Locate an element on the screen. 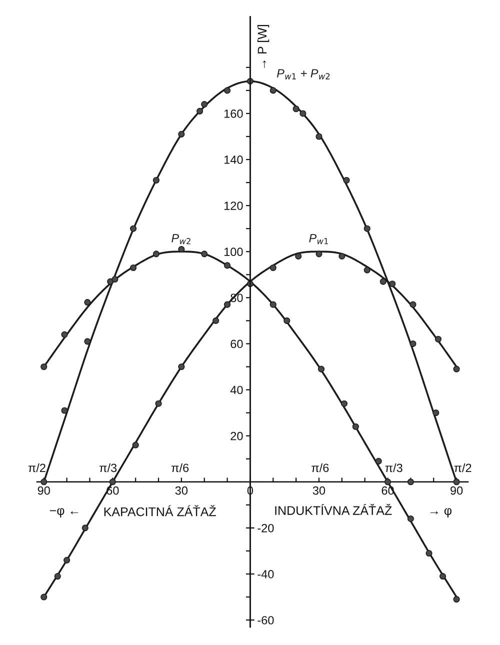 This screenshot has height=645, width=500. y-tick-label: 100 is located at coordinates (233, 252).